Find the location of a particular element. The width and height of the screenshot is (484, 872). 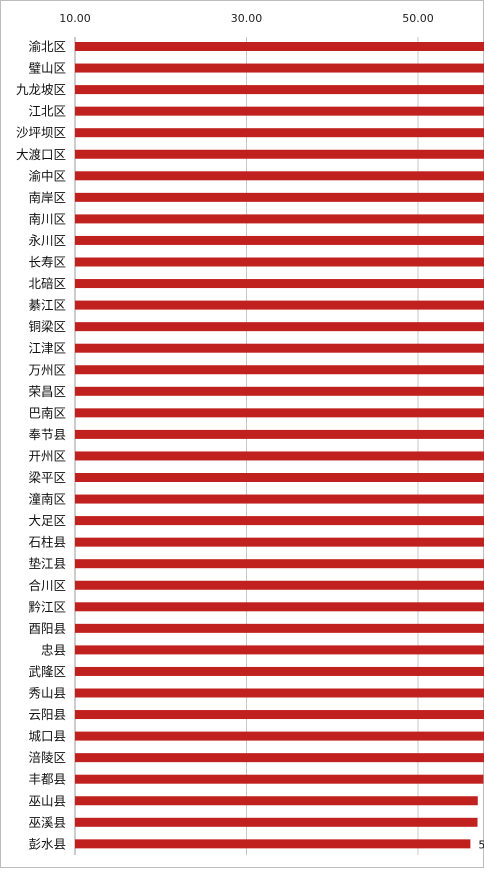

category-label: 合川区 is located at coordinates (47, 585).